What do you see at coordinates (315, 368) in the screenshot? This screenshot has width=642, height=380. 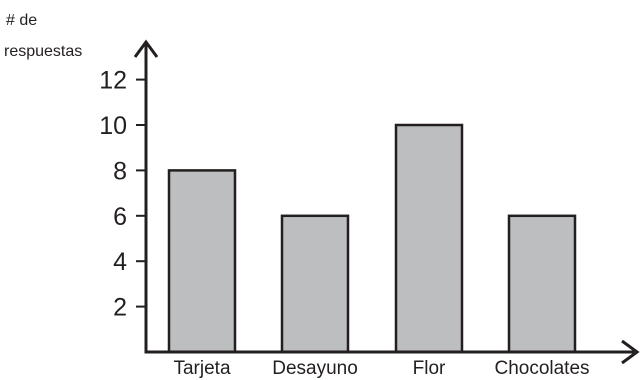 I see `x-category-label-desayuno: Desayuno` at bounding box center [315, 368].